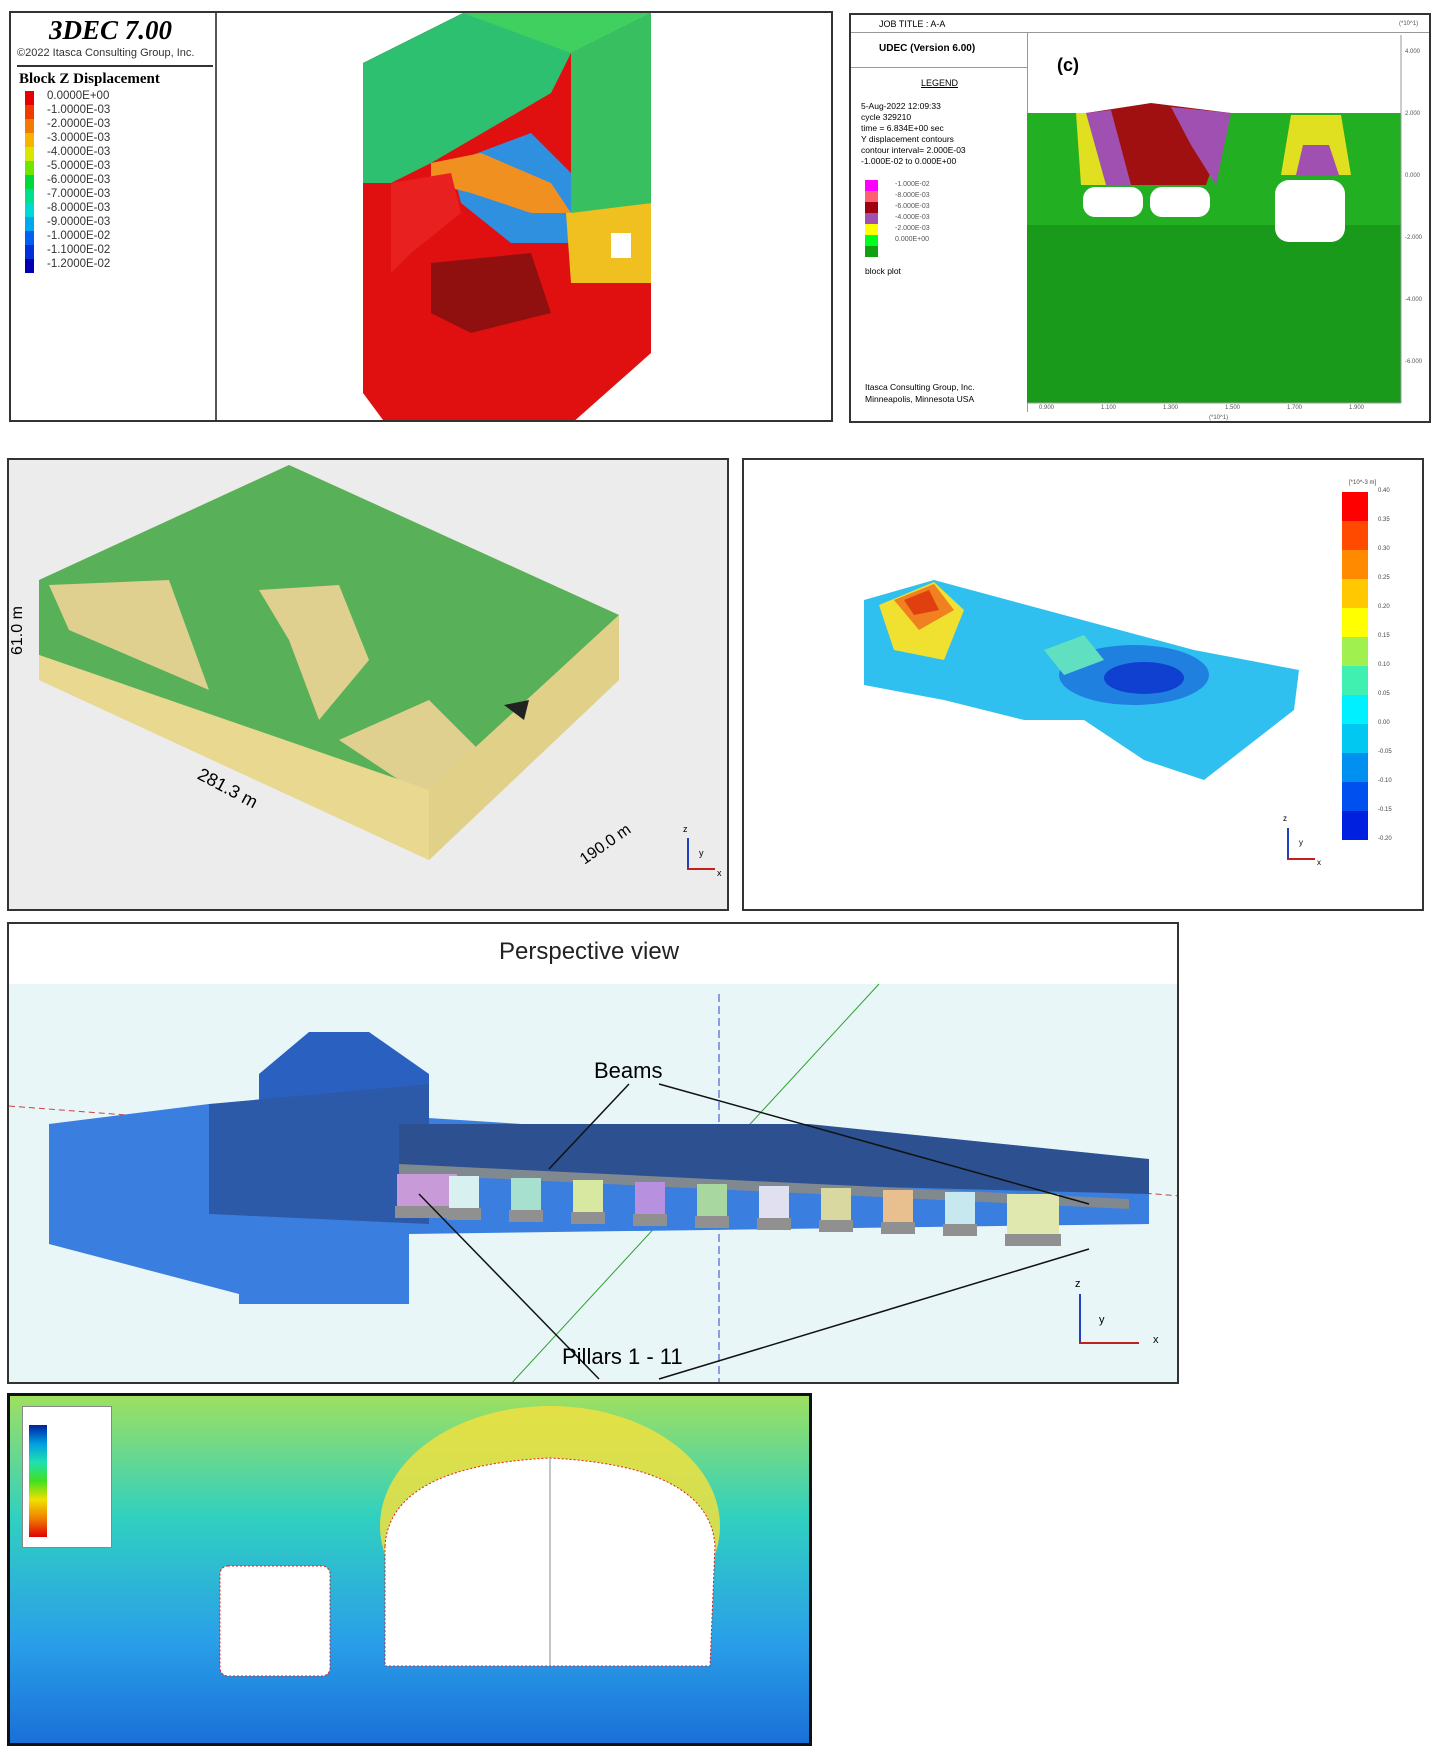 The image size is (1440, 1756). Describe the element at coordinates (1214, 219) in the screenshot. I see `udec-contour-plot` at that location.